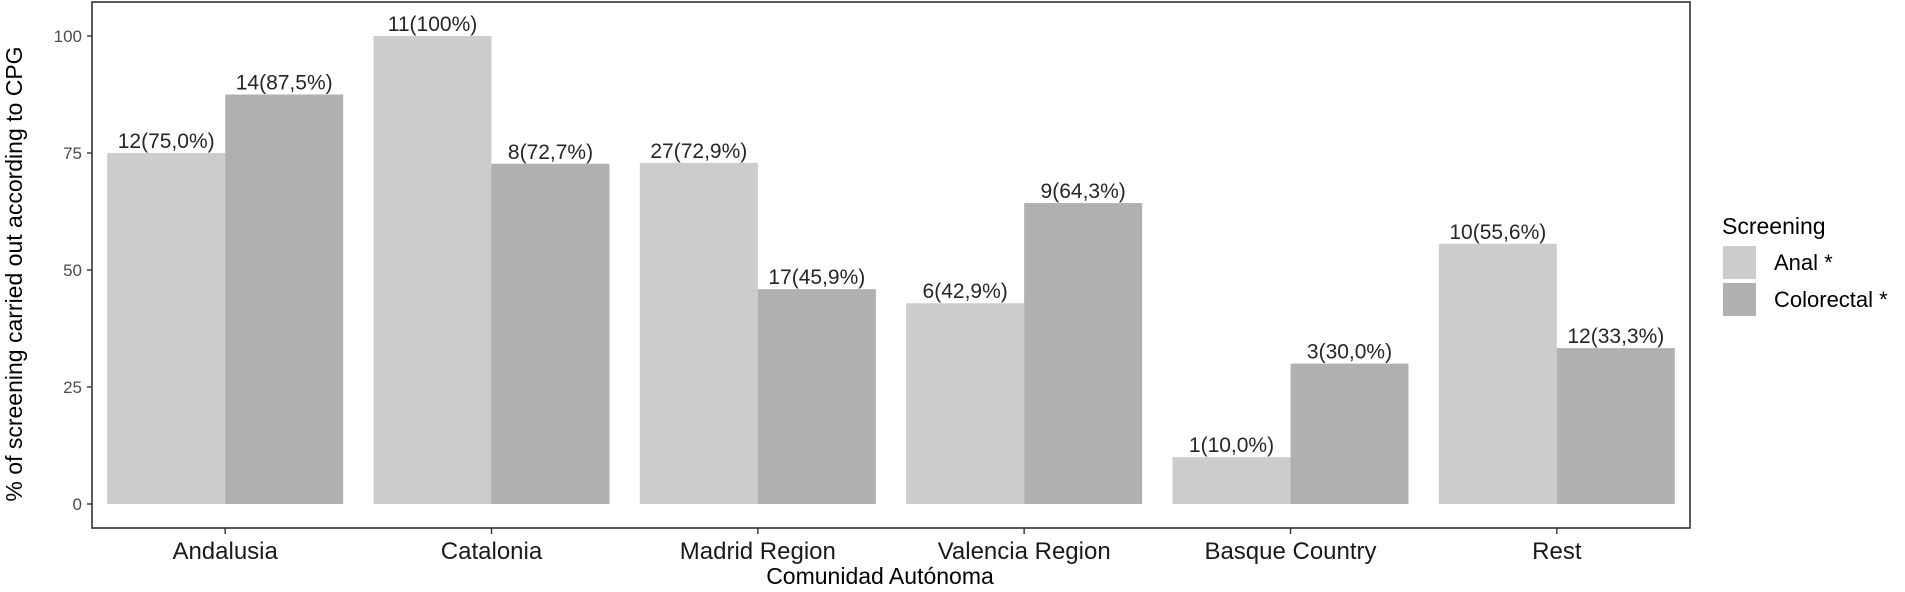 The image size is (1905, 592). I want to click on legend-label: Colorectal *, so click(1831, 299).